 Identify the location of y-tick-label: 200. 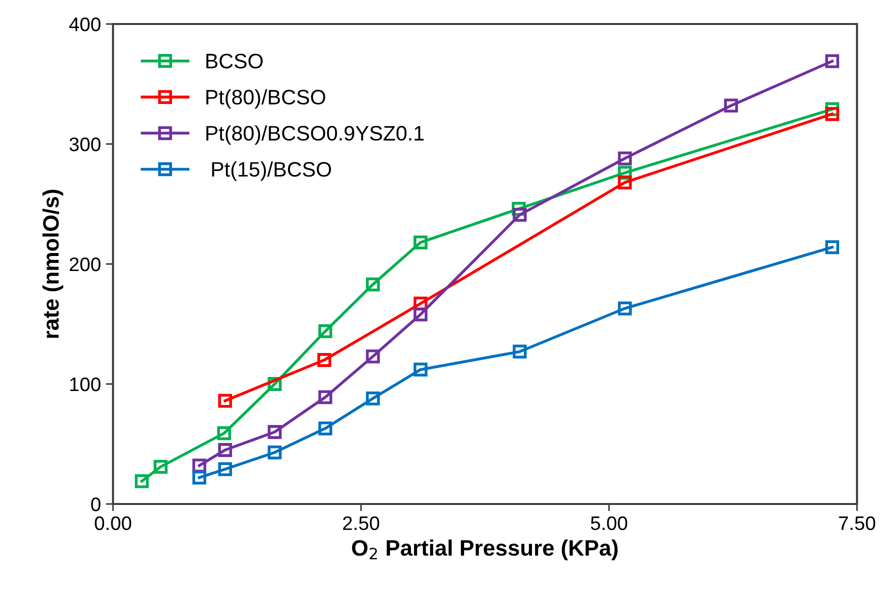
(85, 264).